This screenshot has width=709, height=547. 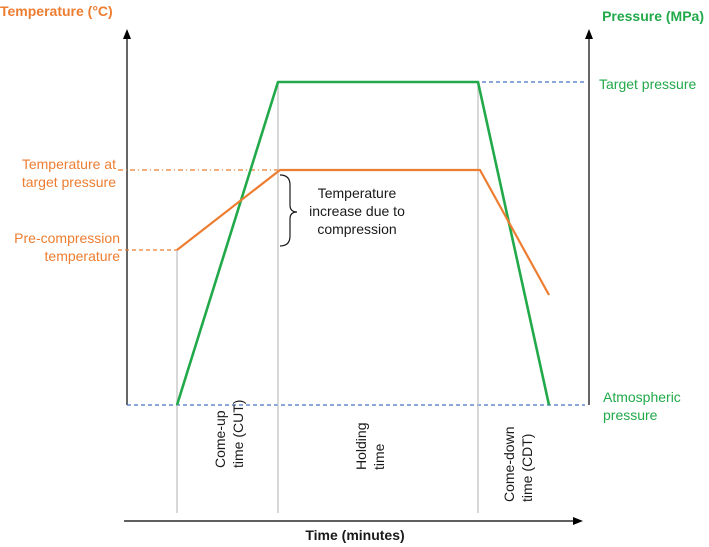 What do you see at coordinates (69, 164) in the screenshot?
I see `temperature-at-target-label-line1: Temperature at` at bounding box center [69, 164].